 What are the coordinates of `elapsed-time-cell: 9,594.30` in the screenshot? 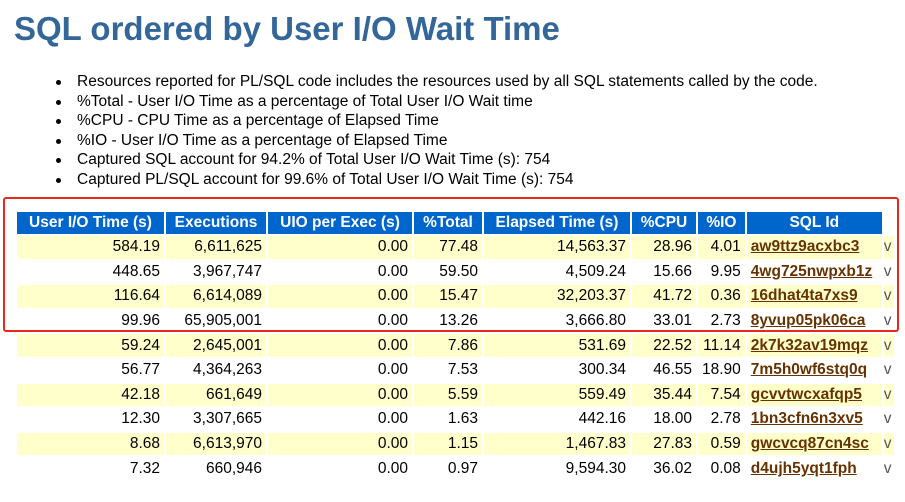 It's located at (557, 468).